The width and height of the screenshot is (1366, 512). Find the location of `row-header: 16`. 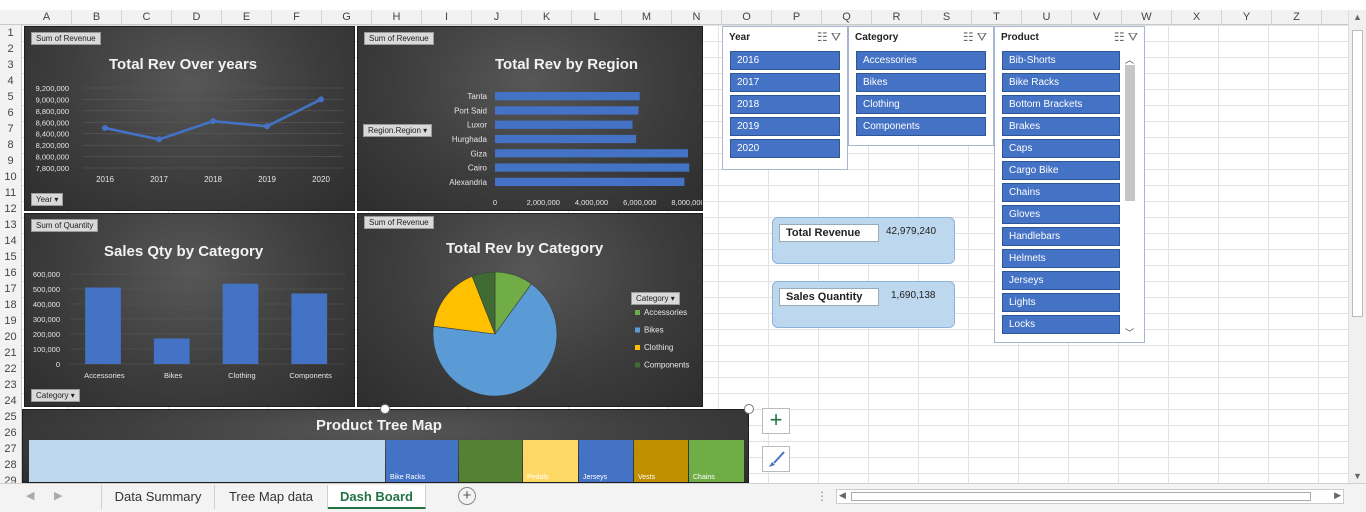

row-header: 16 is located at coordinates (10, 273).